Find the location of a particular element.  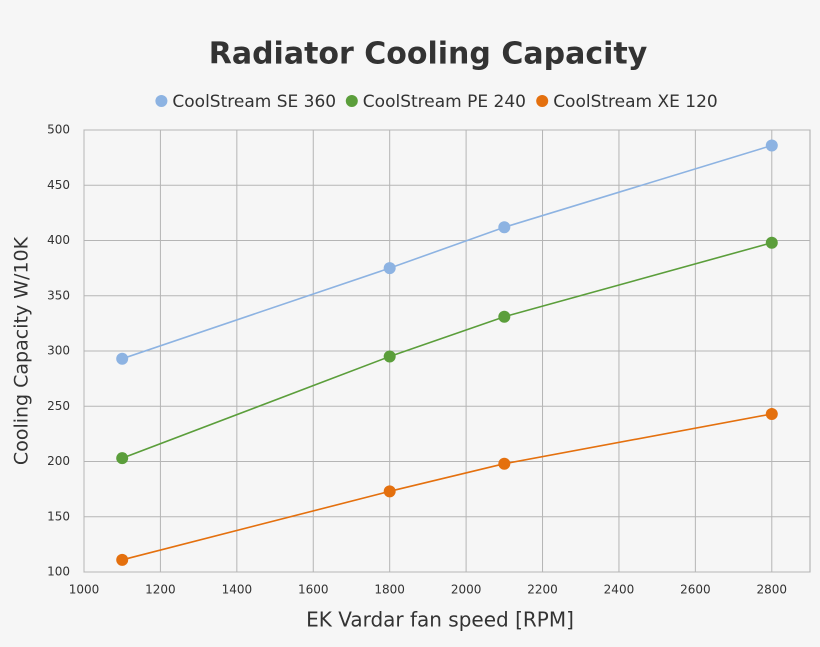

x-tick-label: 2000 is located at coordinates (466, 590).